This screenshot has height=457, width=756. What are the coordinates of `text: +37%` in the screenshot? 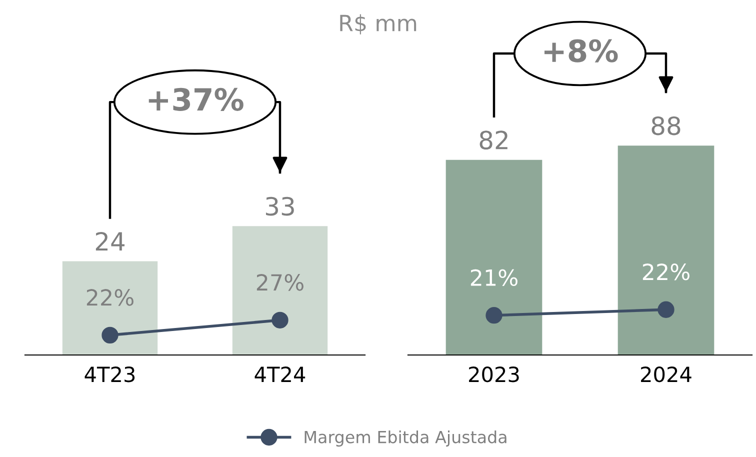 It's located at (196, 99).